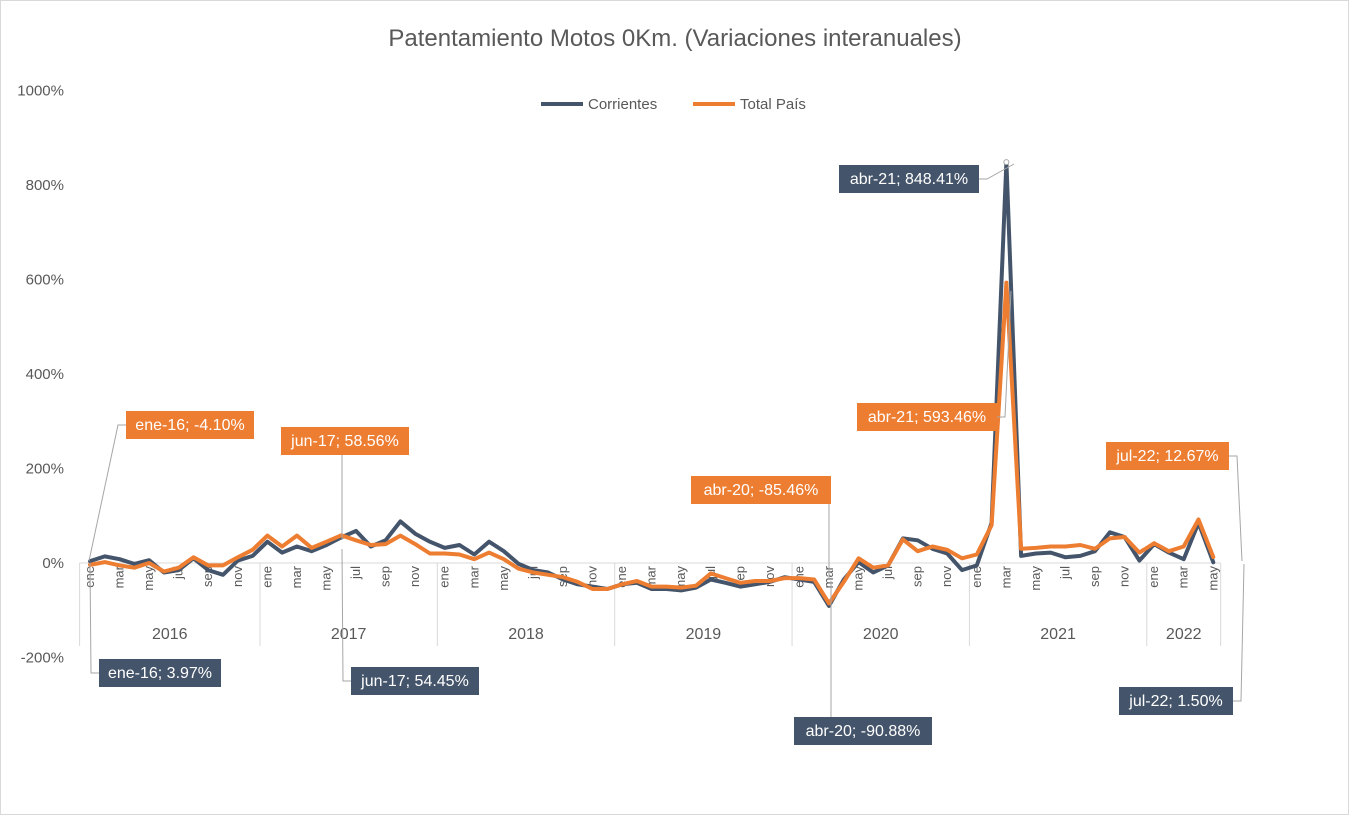 This screenshot has height=816, width=1349. Describe the element at coordinates (503, 578) in the screenshot. I see `x-month-label-28: may` at that location.